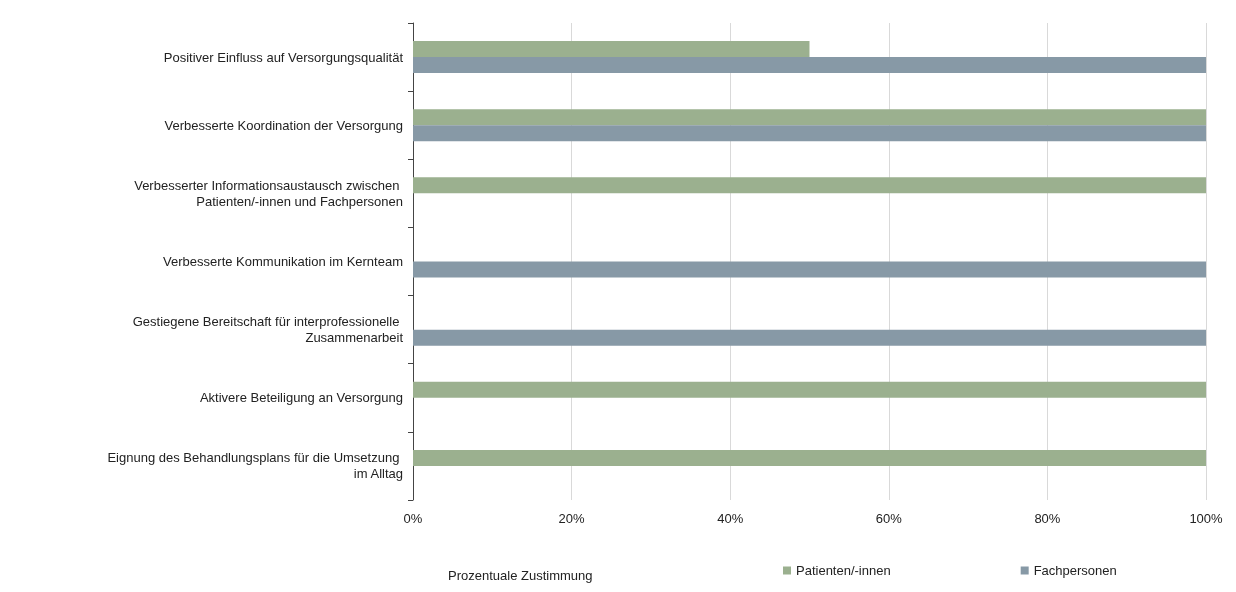 The image size is (1236, 592). What do you see at coordinates (283, 57) in the screenshot?
I see `y-tick-label: Positiver Einfluss auf Versorgungsqualität` at bounding box center [283, 57].